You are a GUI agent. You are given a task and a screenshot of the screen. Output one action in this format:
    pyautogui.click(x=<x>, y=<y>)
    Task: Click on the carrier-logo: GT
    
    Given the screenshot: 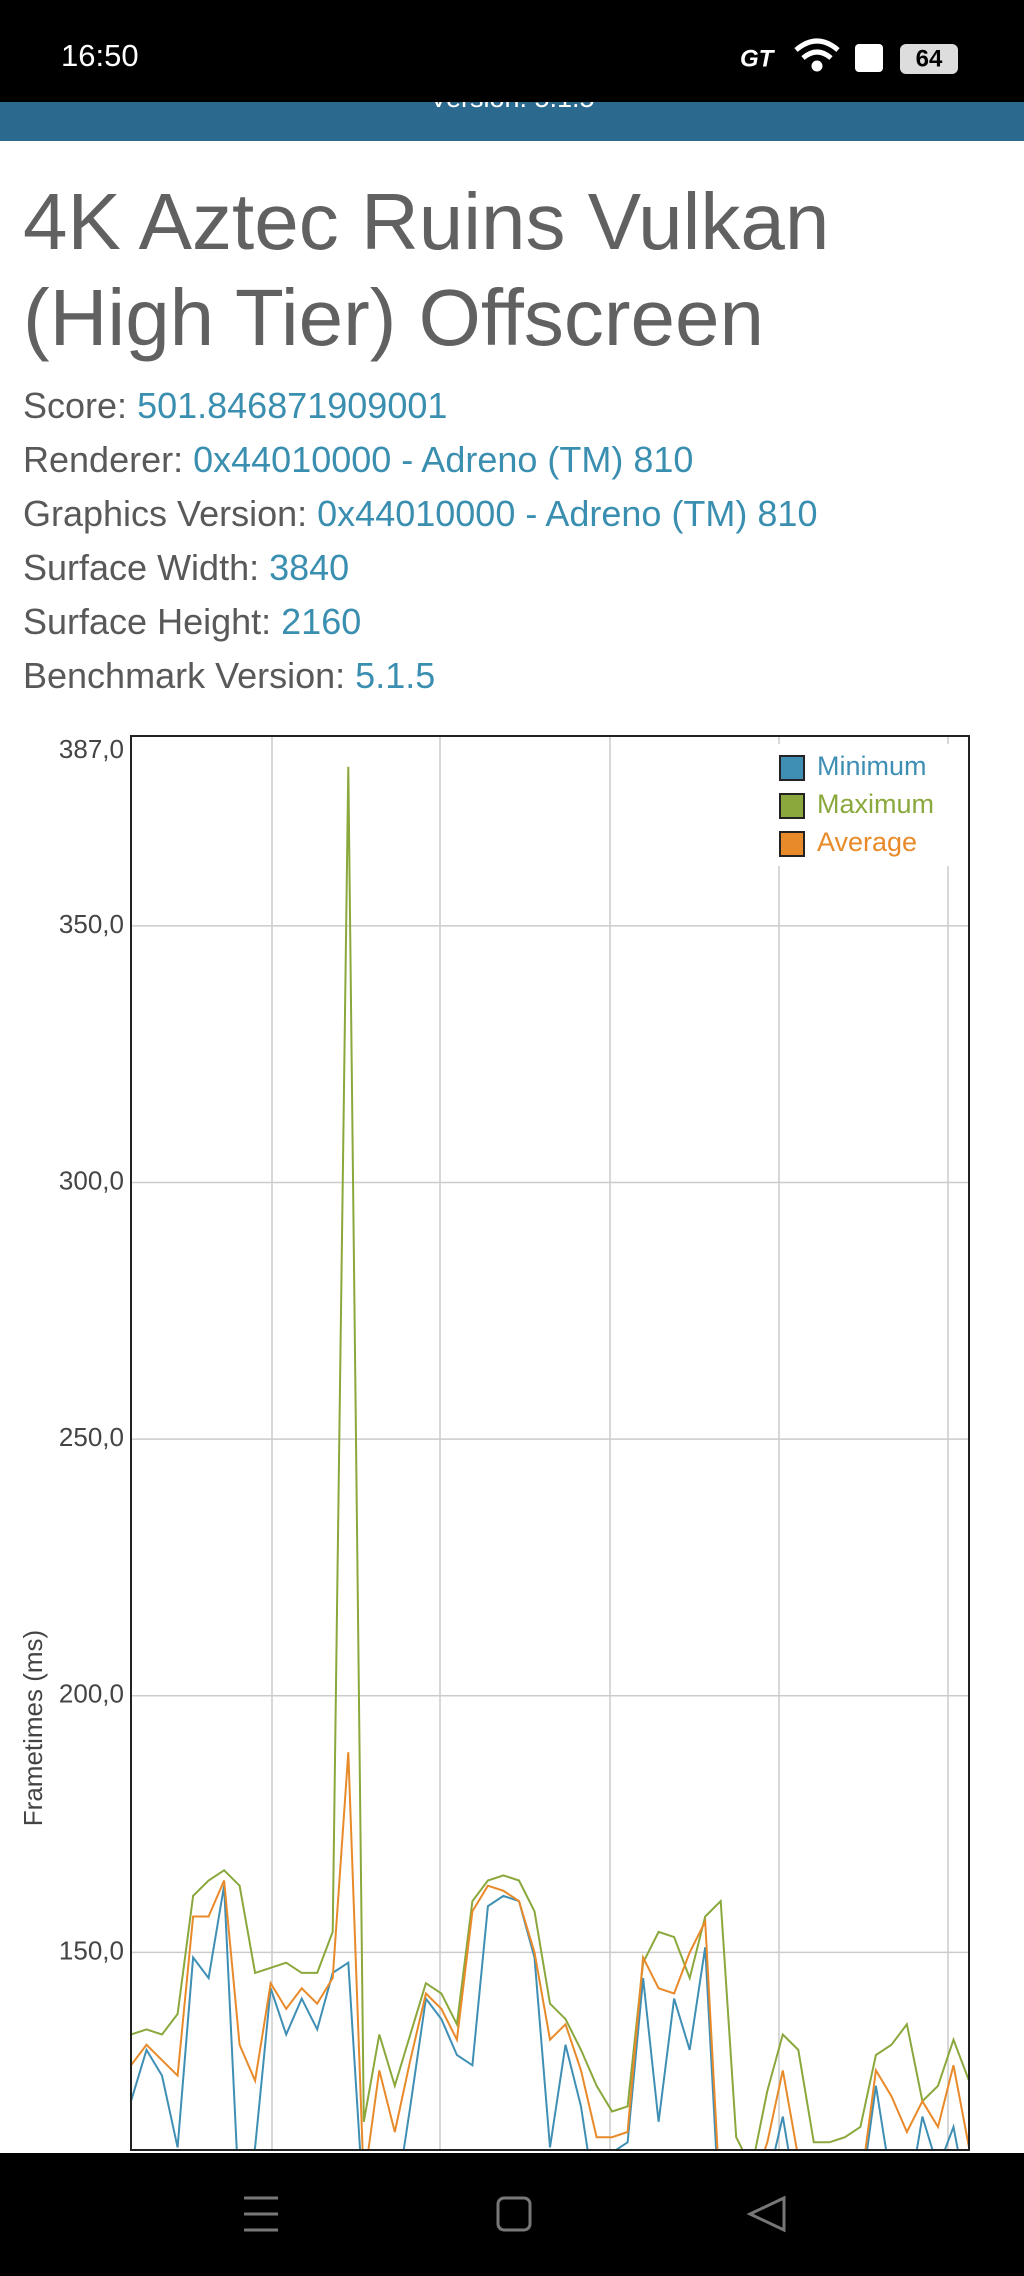 What is the action you would take?
    pyautogui.click(x=758, y=58)
    